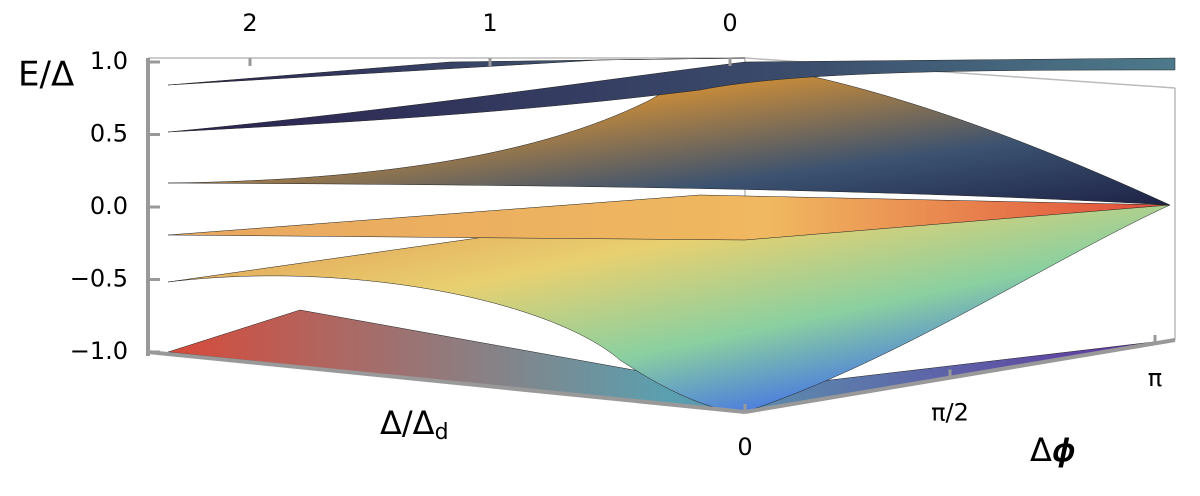 The image size is (1200, 496). Describe the element at coordinates (99, 279) in the screenshot. I see `z-tick-label: −0.5` at that location.